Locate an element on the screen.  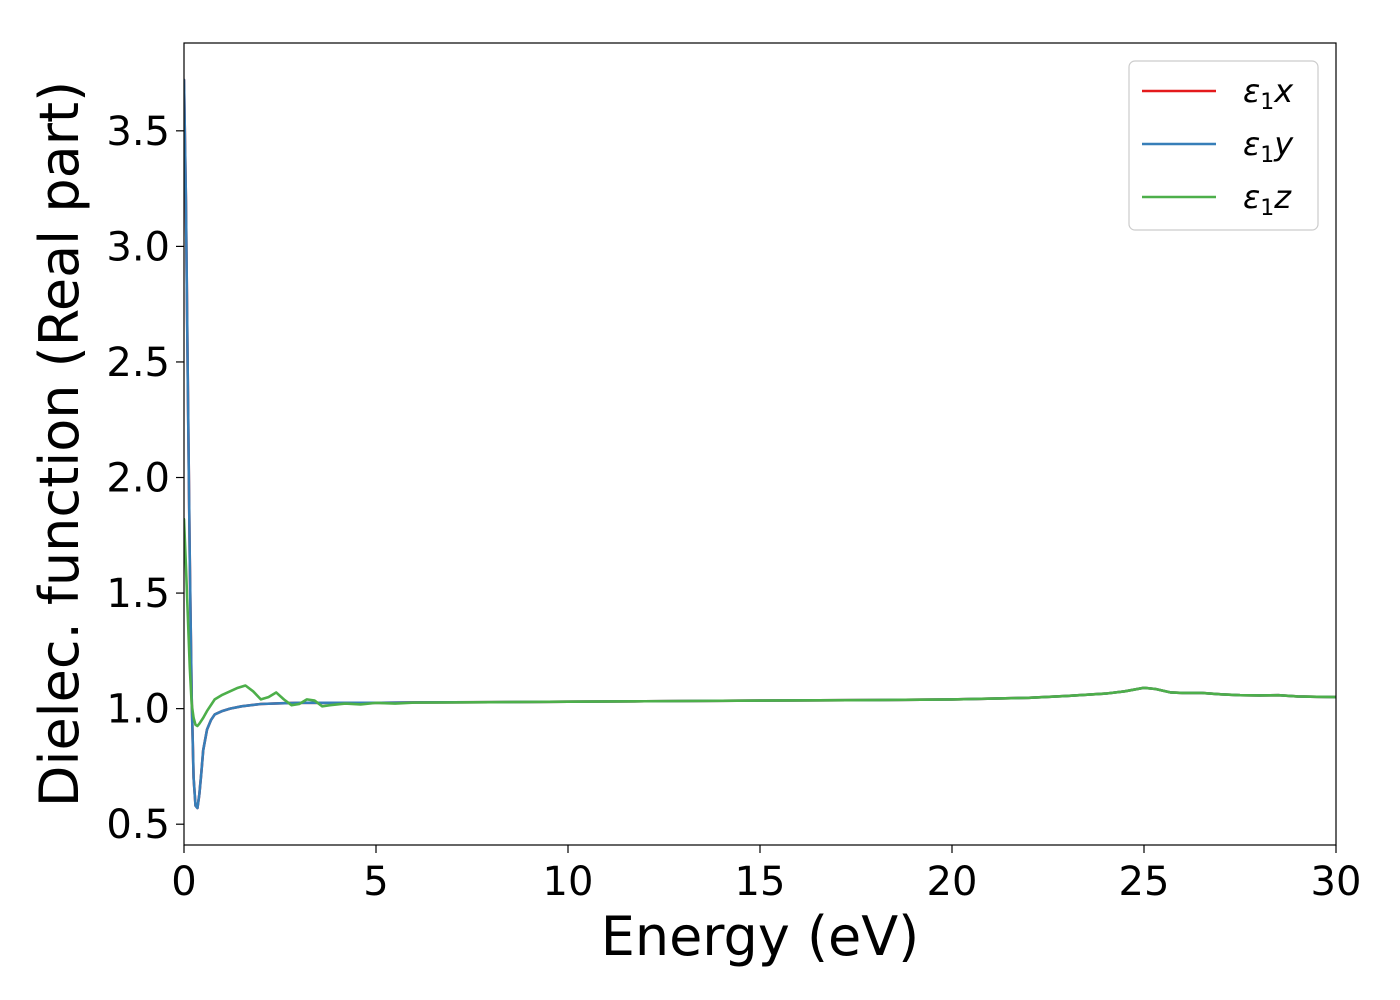
x-tick-label: 10 is located at coordinates (568, 882).